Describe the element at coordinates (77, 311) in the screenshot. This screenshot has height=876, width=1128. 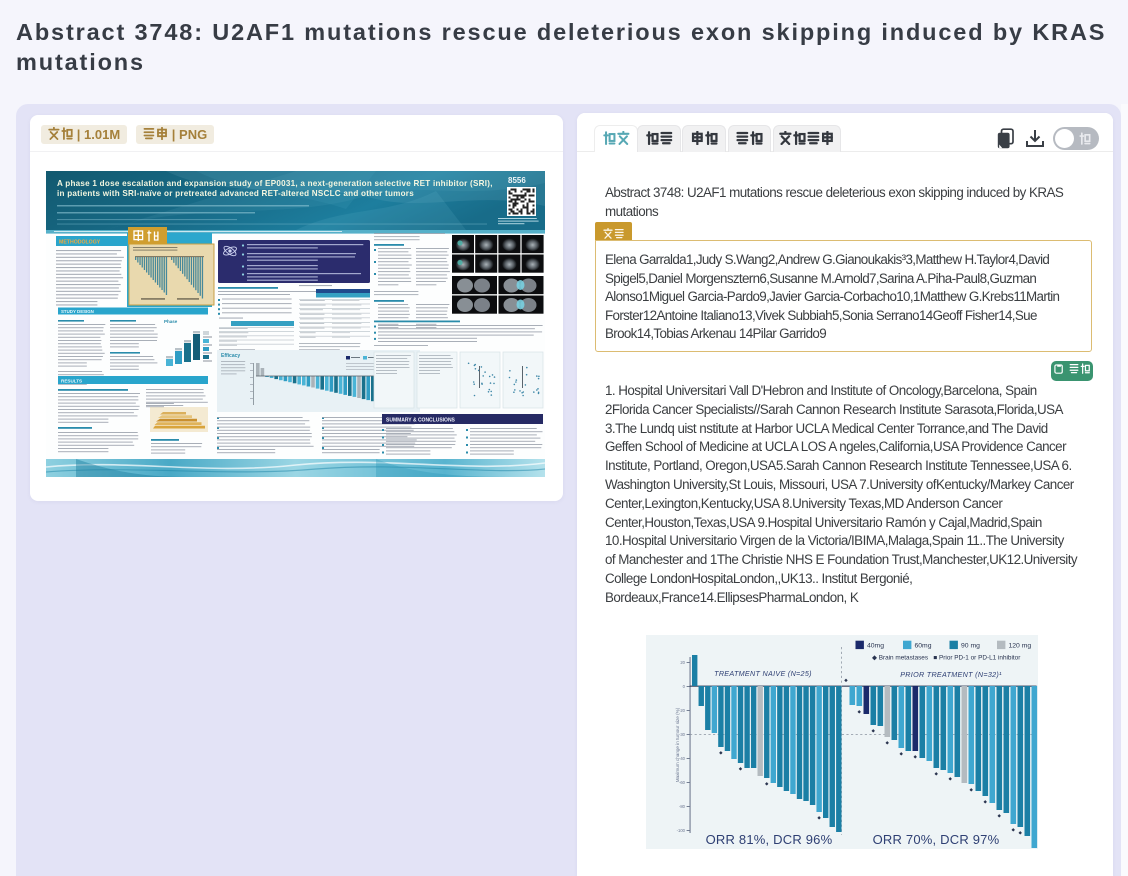
I see `svg-text: STUDY DESIGN` at that location.